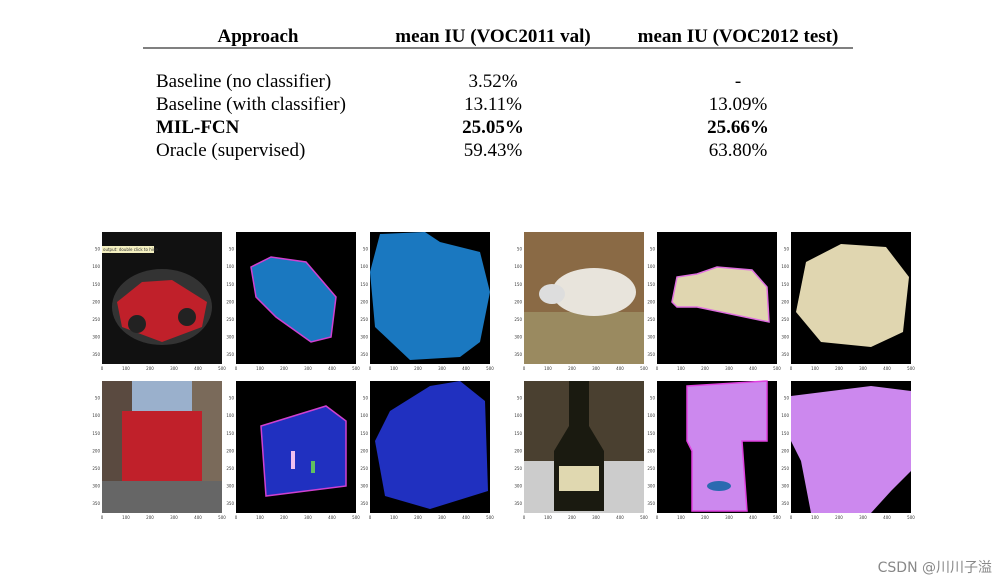  Describe the element at coordinates (243, 81) in the screenshot. I see `table-cell: Baseline (no classifier)` at that location.